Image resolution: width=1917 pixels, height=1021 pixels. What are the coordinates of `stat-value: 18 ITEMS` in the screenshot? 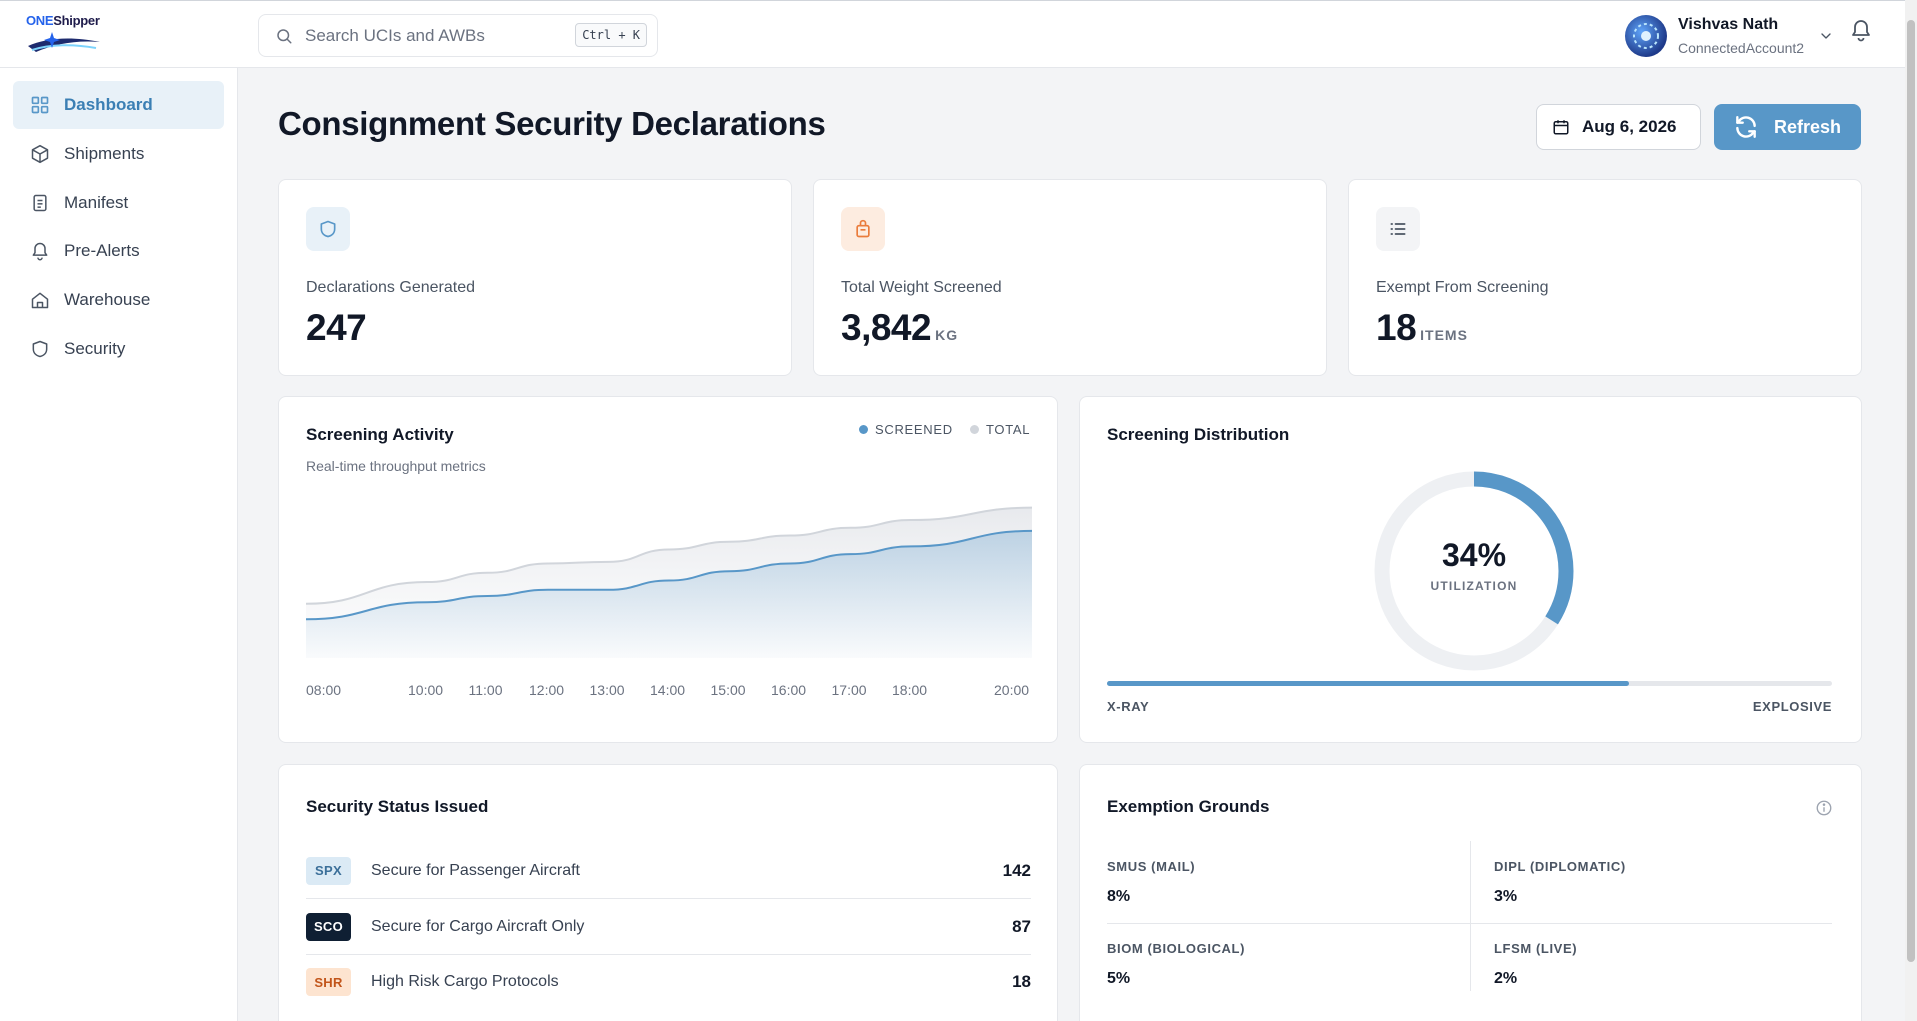 It's located at (1422, 327).